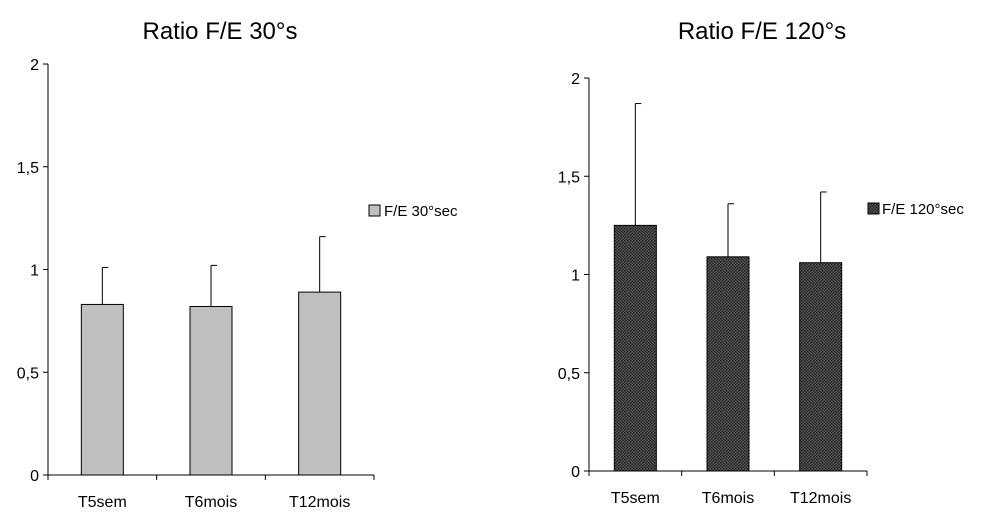 The height and width of the screenshot is (512, 989). Describe the element at coordinates (923, 209) in the screenshot. I see `legend-label: F/E 120°sec` at that location.